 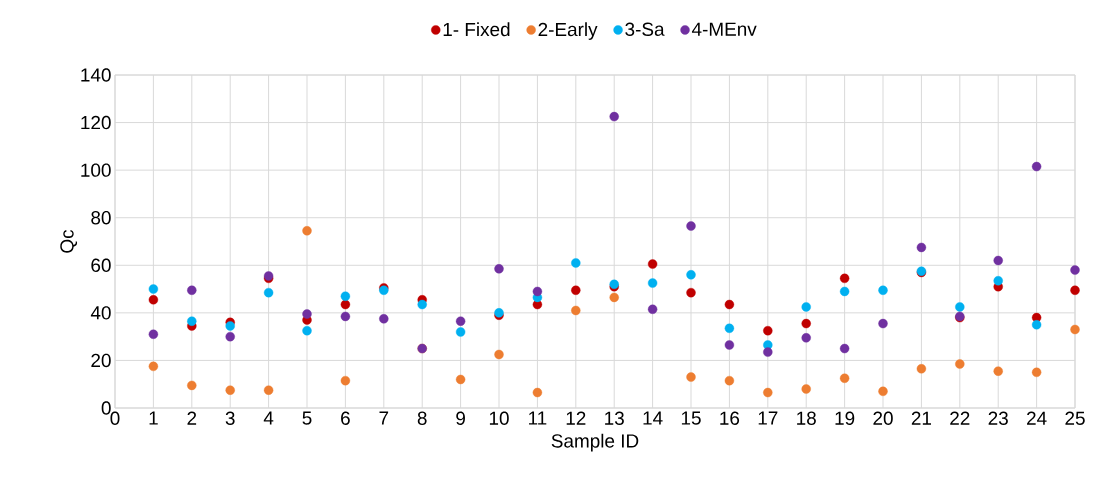 I want to click on y-tick-label: 100, so click(x=96, y=170).